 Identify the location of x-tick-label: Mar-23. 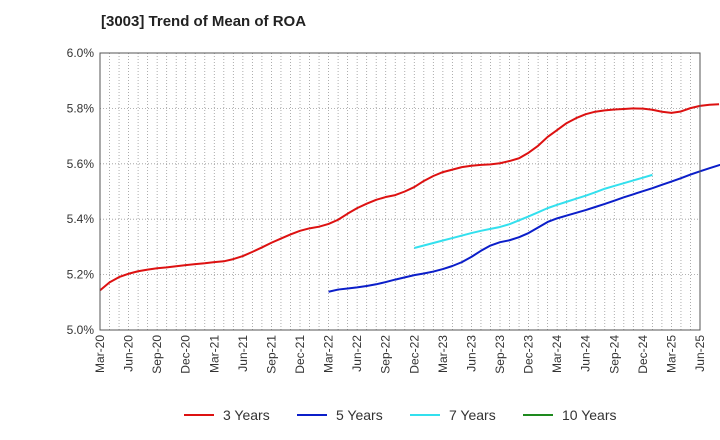
(443, 354).